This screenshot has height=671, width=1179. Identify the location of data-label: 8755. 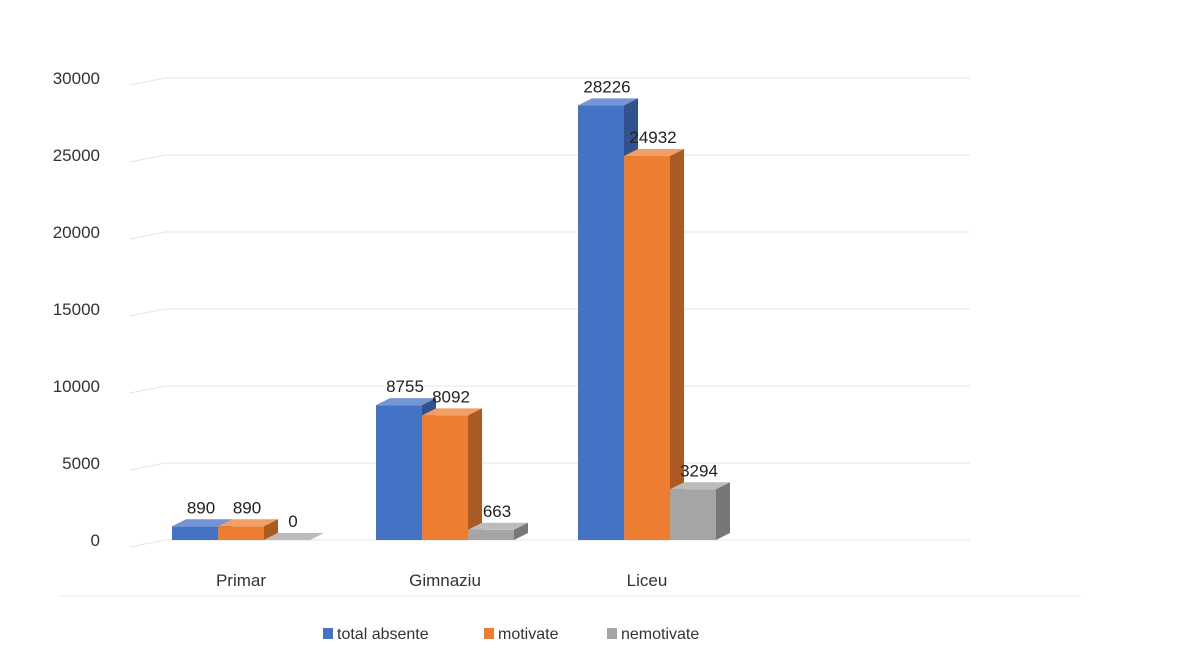
(405, 386).